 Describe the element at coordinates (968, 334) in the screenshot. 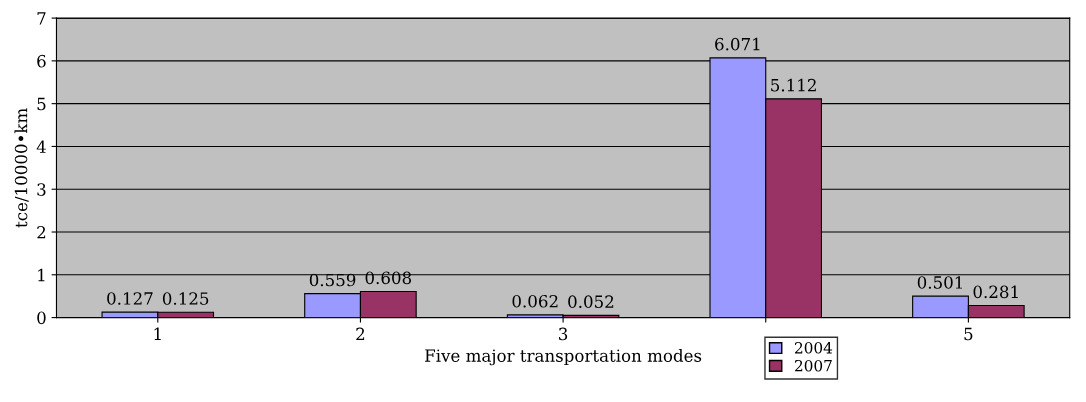

I see `x-tick-label: 5` at that location.